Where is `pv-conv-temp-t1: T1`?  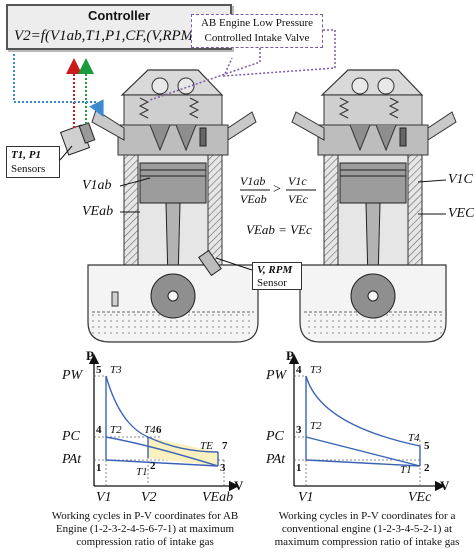 pv-conv-temp-t1: T1 is located at coordinates (406, 470).